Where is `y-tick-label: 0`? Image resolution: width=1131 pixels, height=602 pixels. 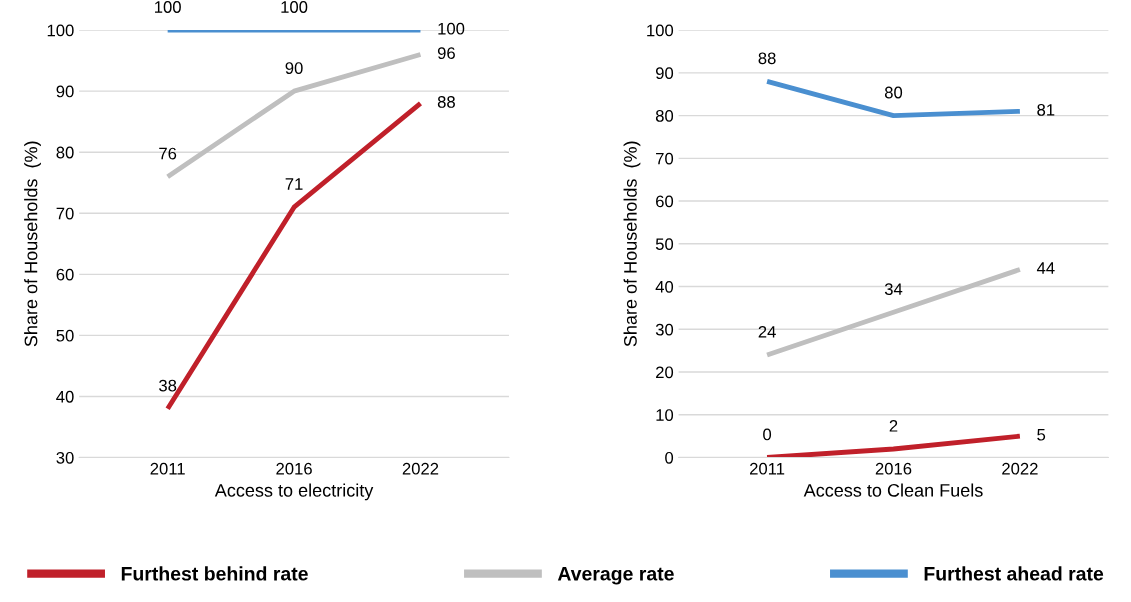
y-tick-label: 0 is located at coordinates (669, 457).